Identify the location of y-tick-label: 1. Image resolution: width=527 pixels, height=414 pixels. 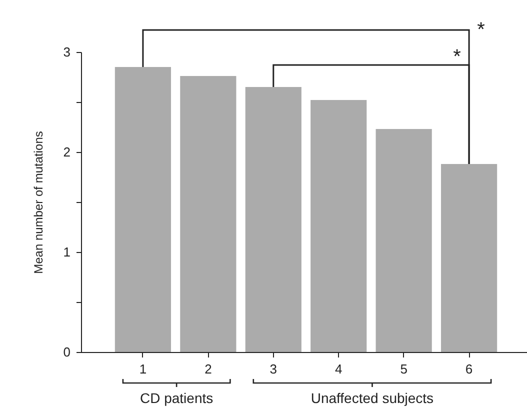
(66, 252).